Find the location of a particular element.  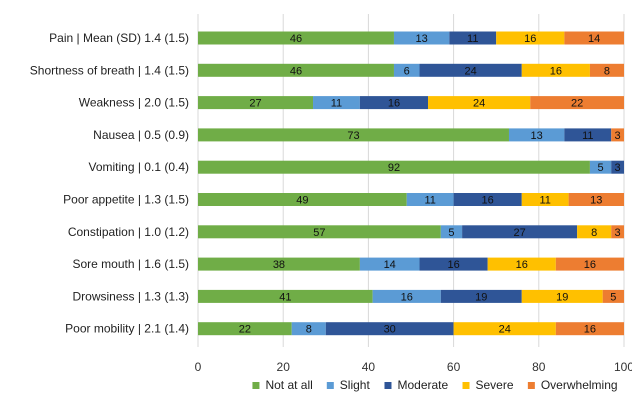

category-label: Drowsiness | 1.3 (1.3) is located at coordinates (131, 296).